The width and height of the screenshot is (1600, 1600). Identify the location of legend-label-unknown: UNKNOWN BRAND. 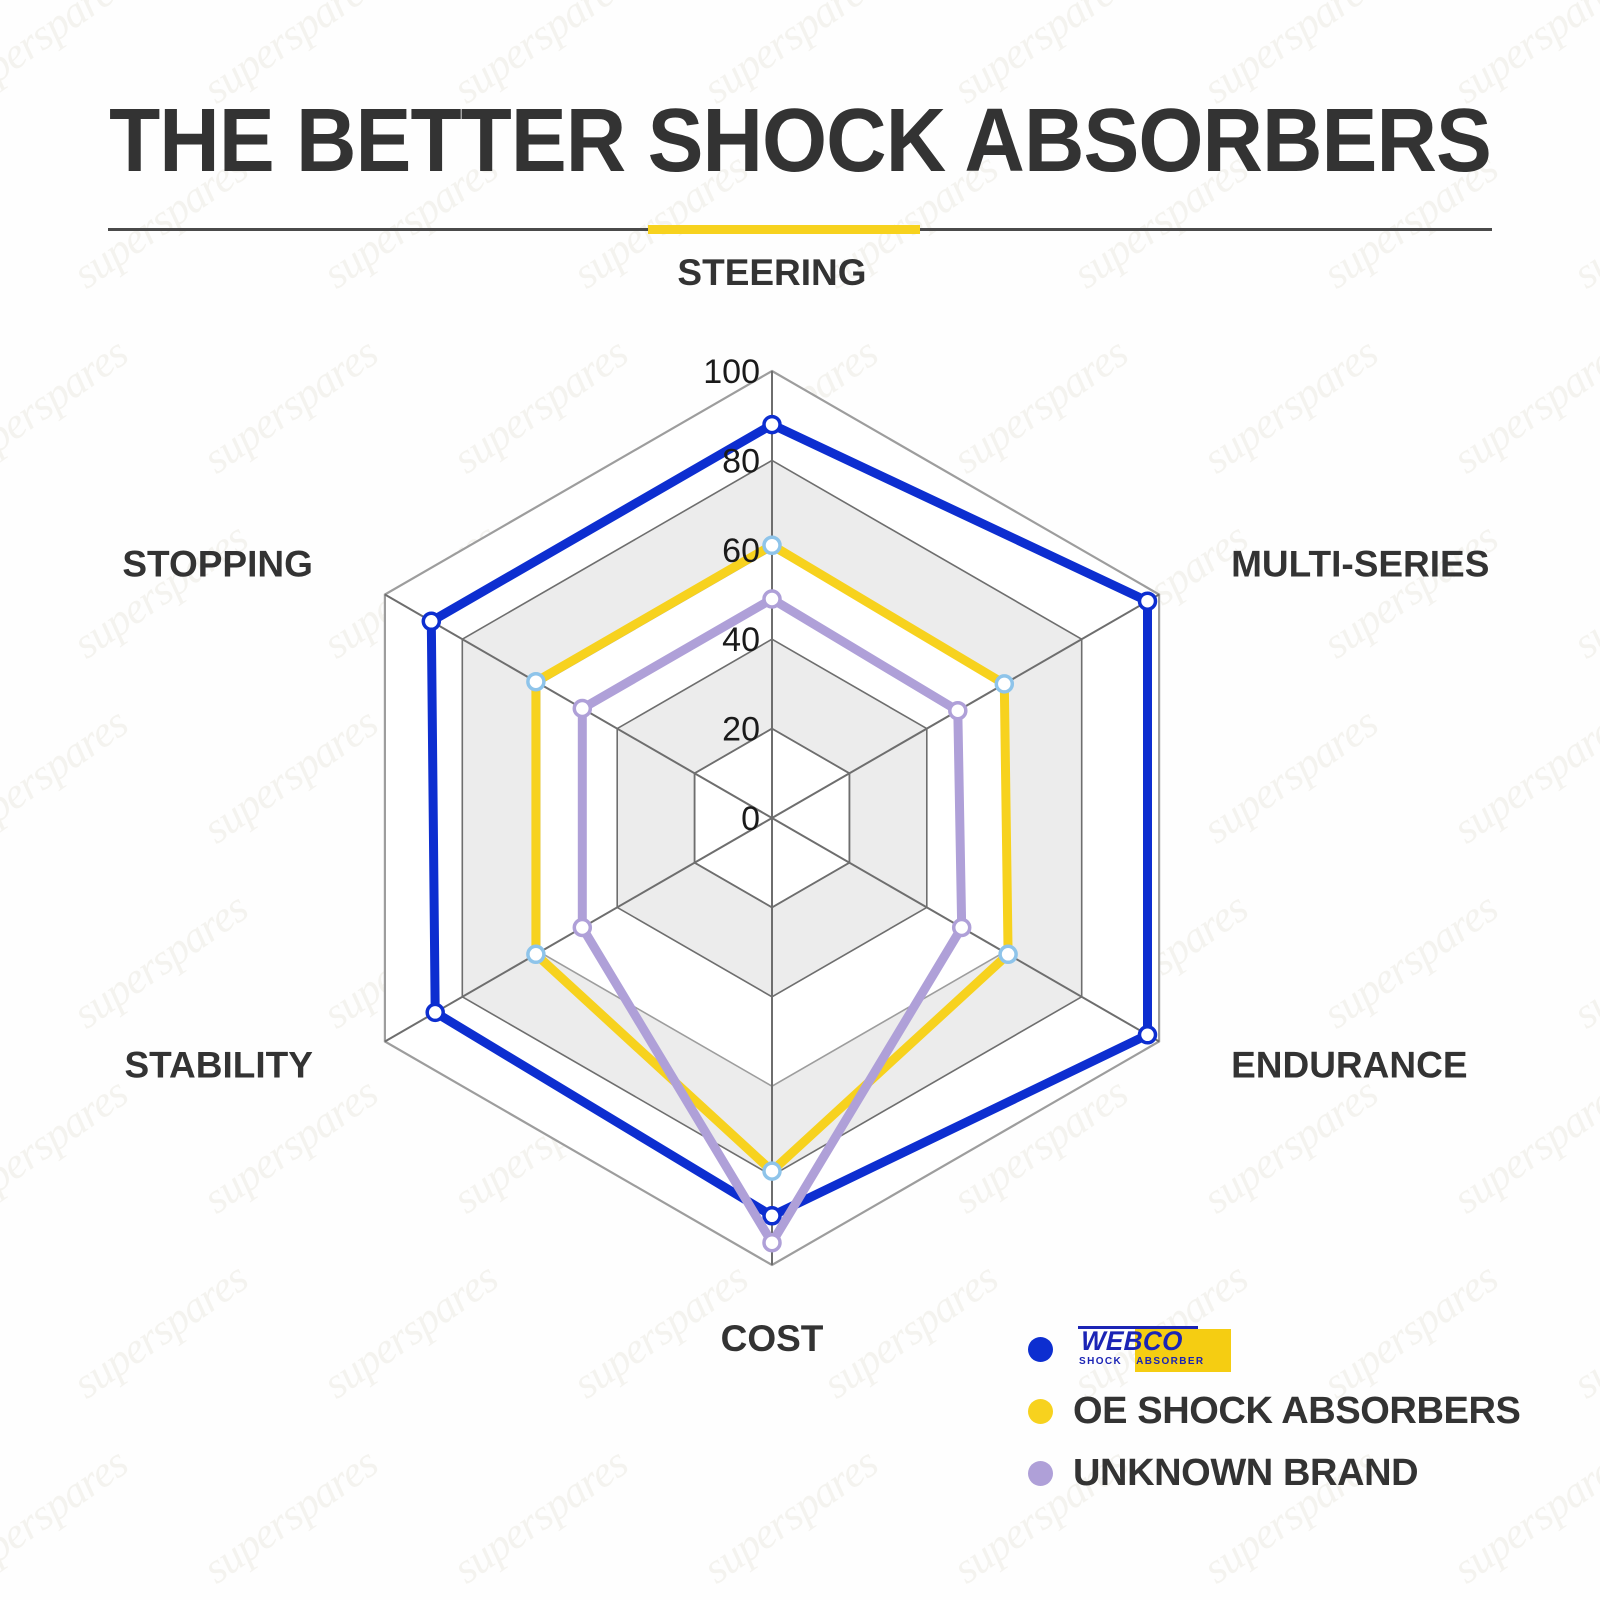
(1246, 1472).